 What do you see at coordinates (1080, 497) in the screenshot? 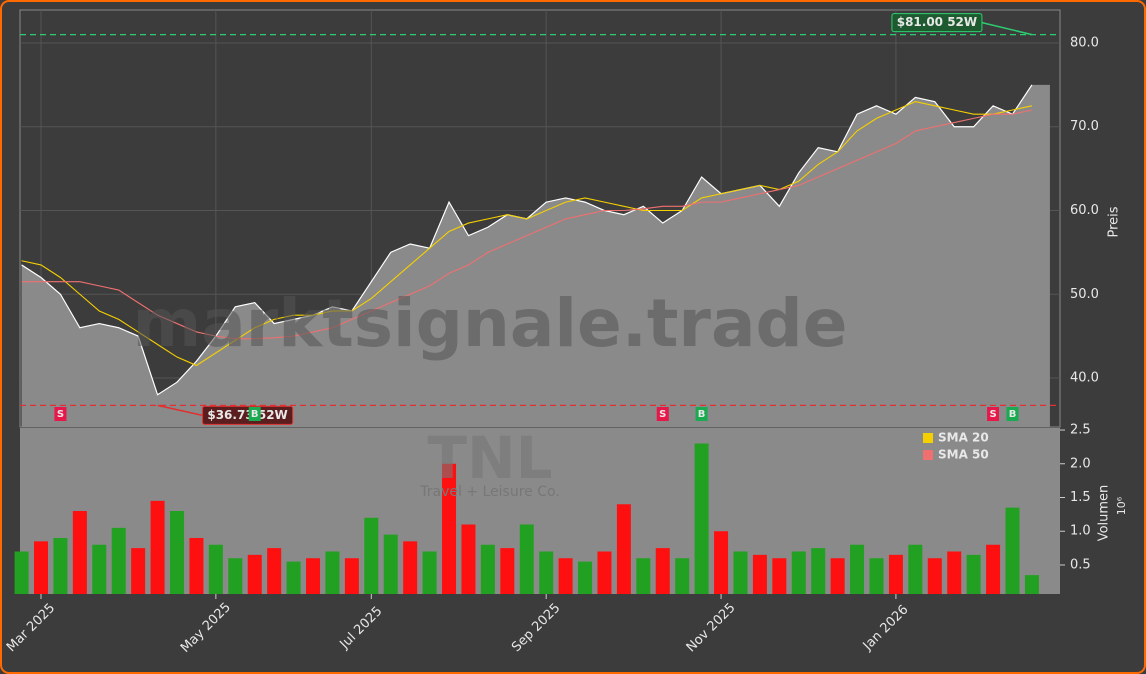
I see `y2-tick-label: 1.5` at bounding box center [1080, 497].